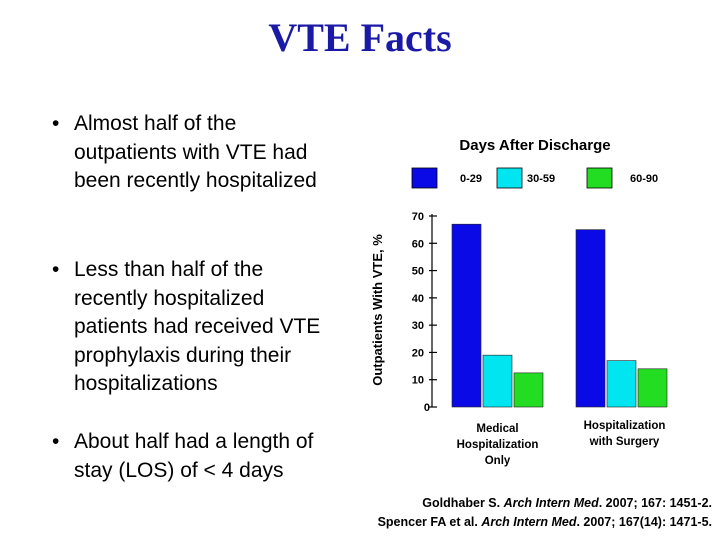  I want to click on category-label: Medical, so click(497, 429).